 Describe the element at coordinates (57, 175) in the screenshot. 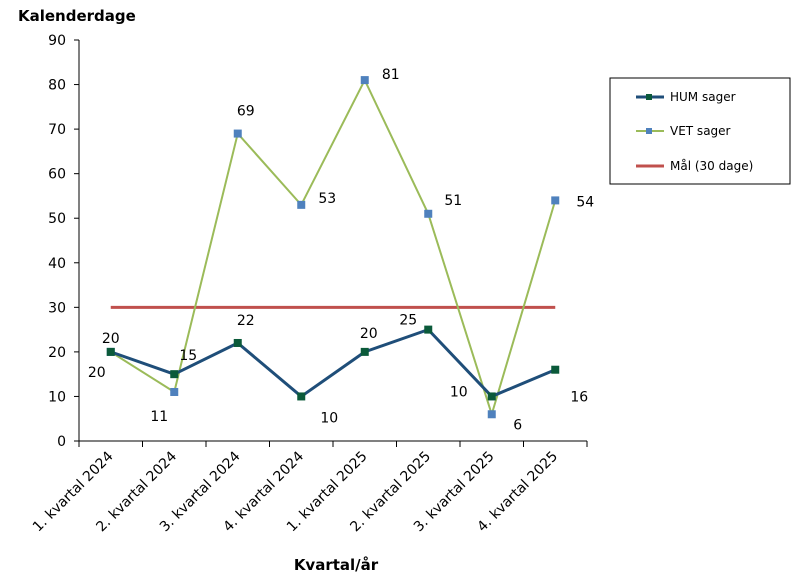

I see `y-tick-label: 60` at that location.